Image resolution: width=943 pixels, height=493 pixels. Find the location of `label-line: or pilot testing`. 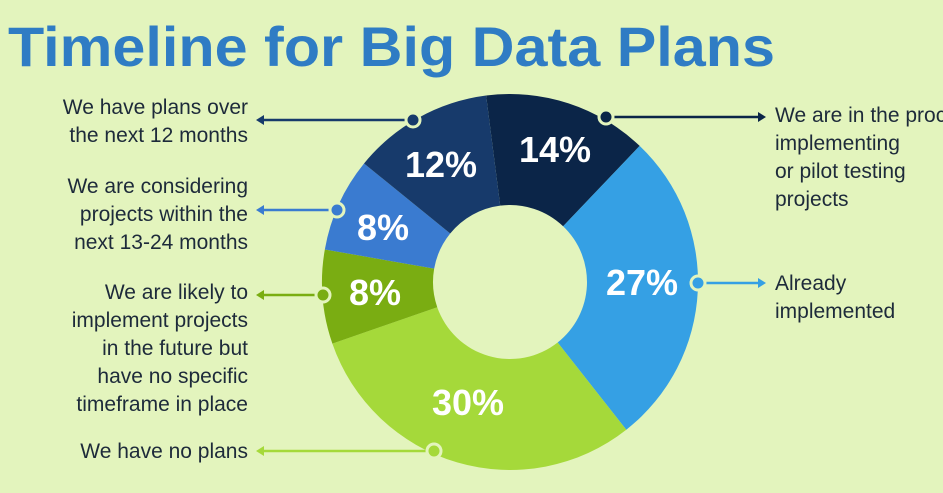

label-line: or pilot testing is located at coordinates (840, 171).